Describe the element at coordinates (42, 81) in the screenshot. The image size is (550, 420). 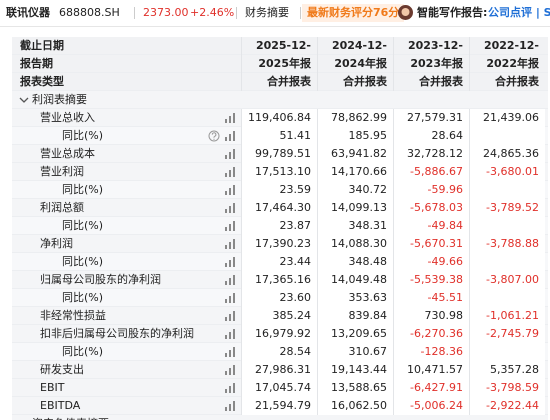
I see `header-label: 报表类型` at that location.